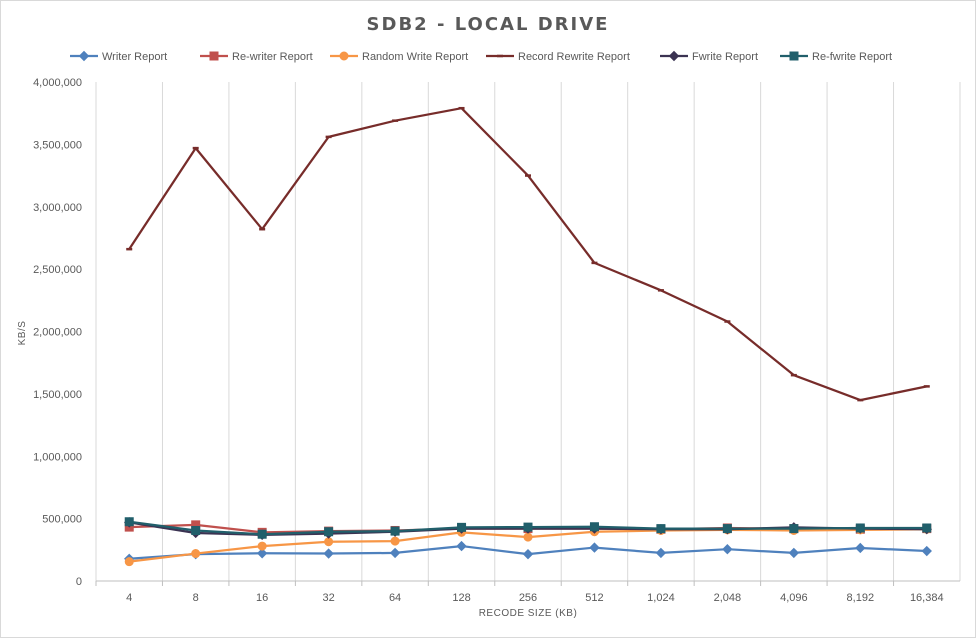 Image resolution: width=976 pixels, height=638 pixels. Describe the element at coordinates (79, 582) in the screenshot. I see `y-tick-label: 0` at that location.